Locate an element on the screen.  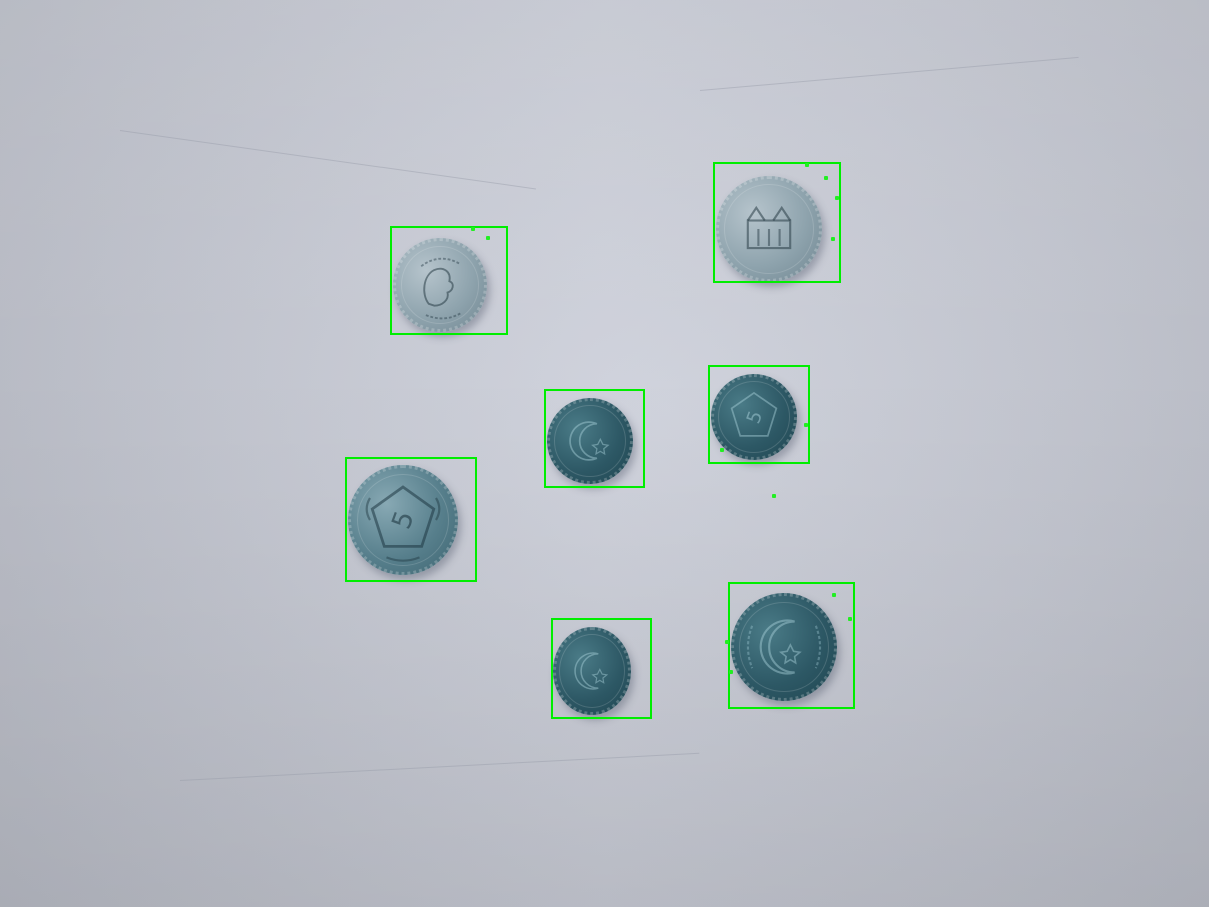
coin-dark-crescent-large is located at coordinates (784, 647).